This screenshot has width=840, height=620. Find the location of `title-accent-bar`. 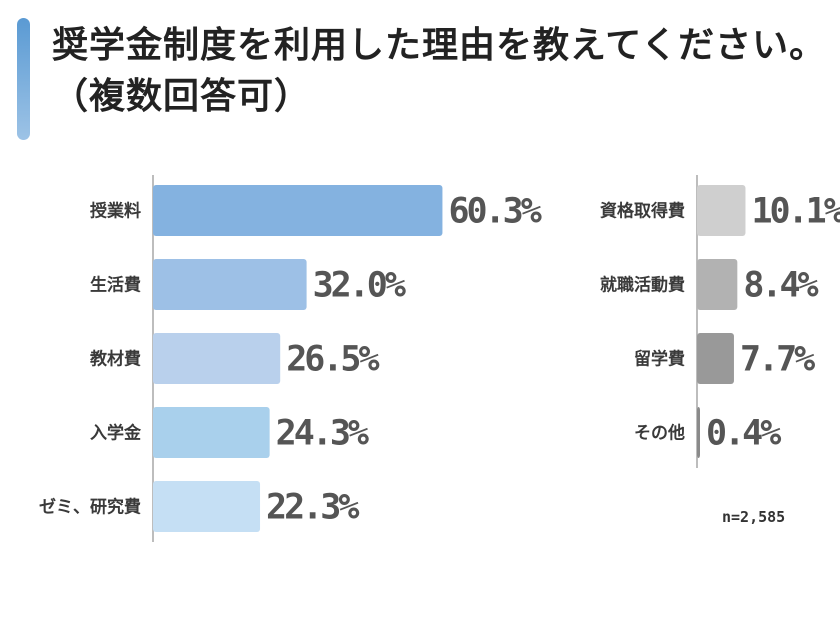

title-accent-bar is located at coordinates (23, 79).